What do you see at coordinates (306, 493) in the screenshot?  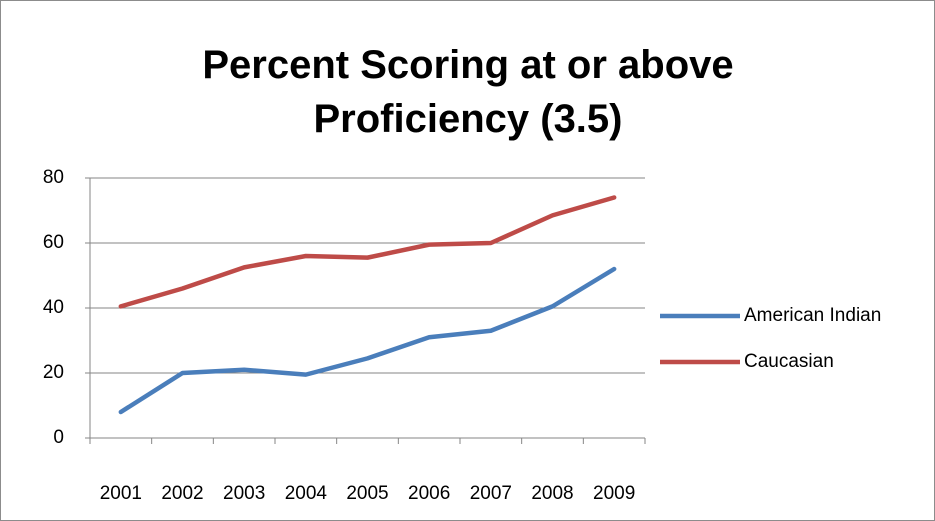 I see `x-tick-label: 2004` at bounding box center [306, 493].